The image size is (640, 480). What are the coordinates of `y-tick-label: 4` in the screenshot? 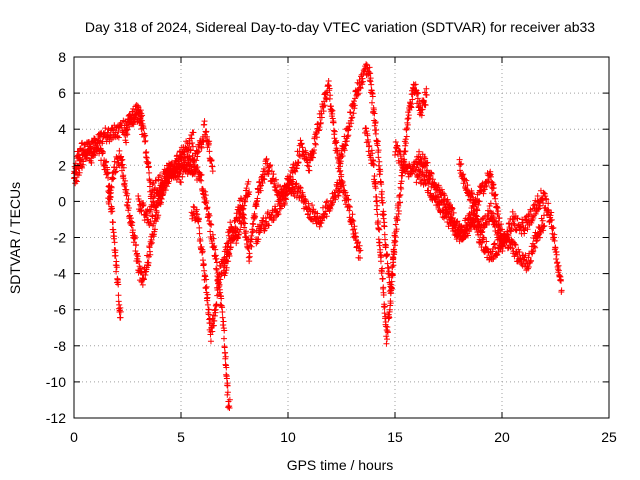 It's located at (62, 129).